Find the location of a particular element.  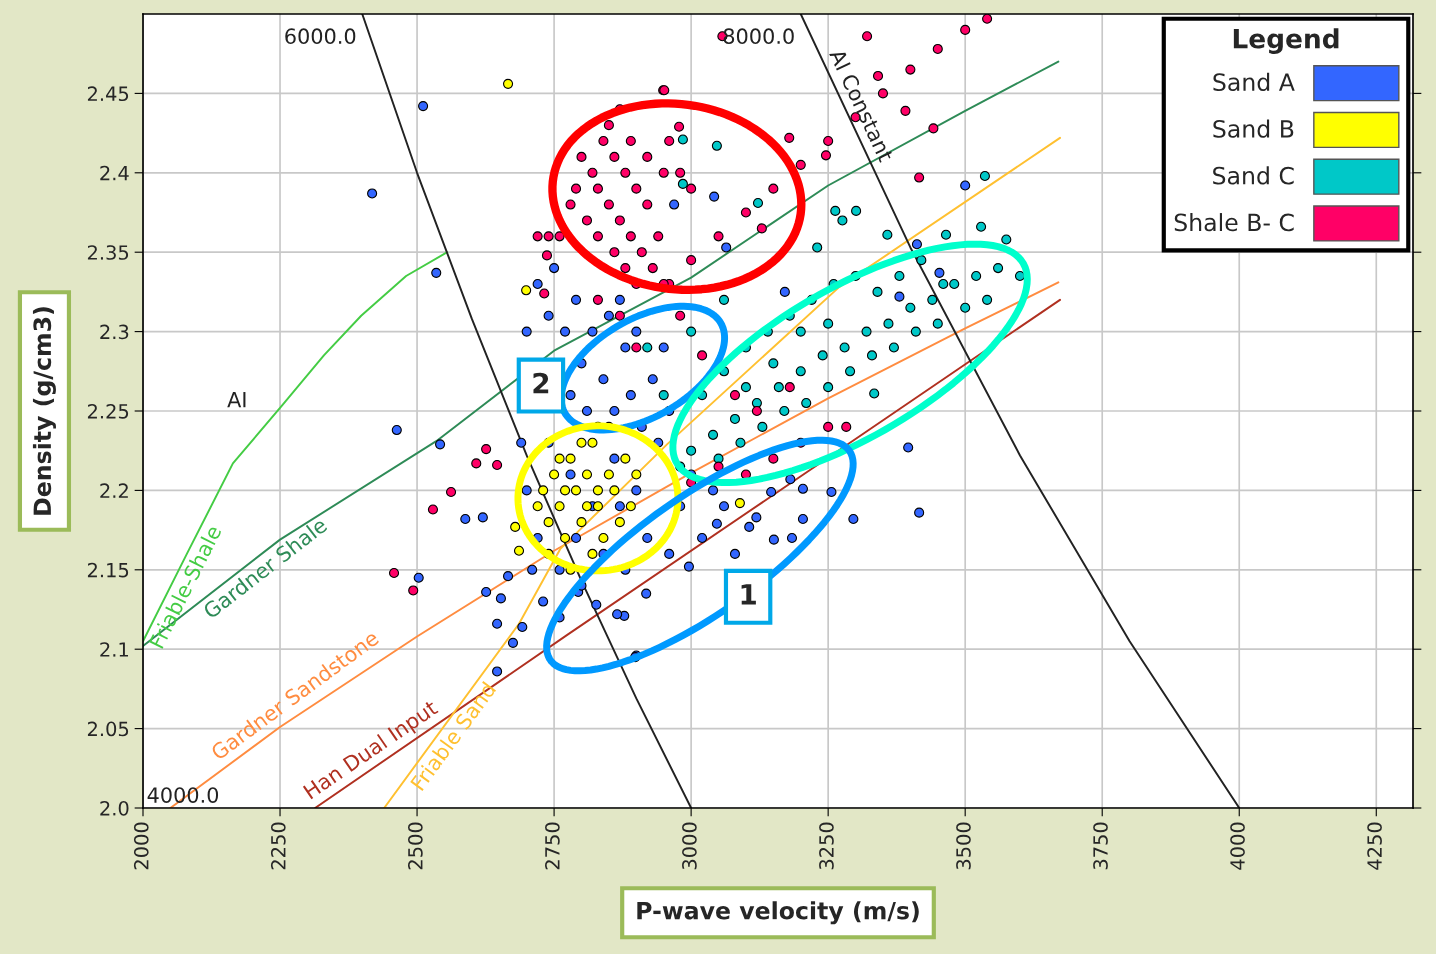

annotation: 1 is located at coordinates (748, 594).